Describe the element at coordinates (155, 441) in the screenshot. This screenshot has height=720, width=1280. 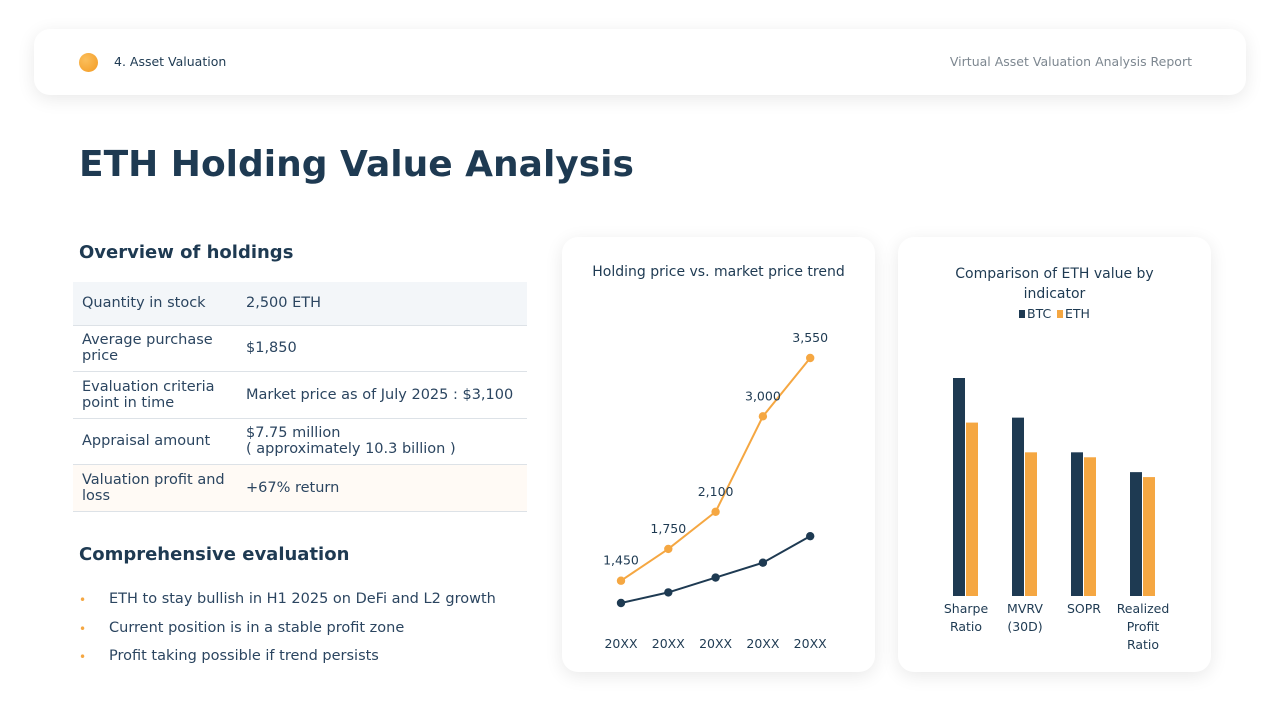
I see `cell: Appraisal amount` at that location.